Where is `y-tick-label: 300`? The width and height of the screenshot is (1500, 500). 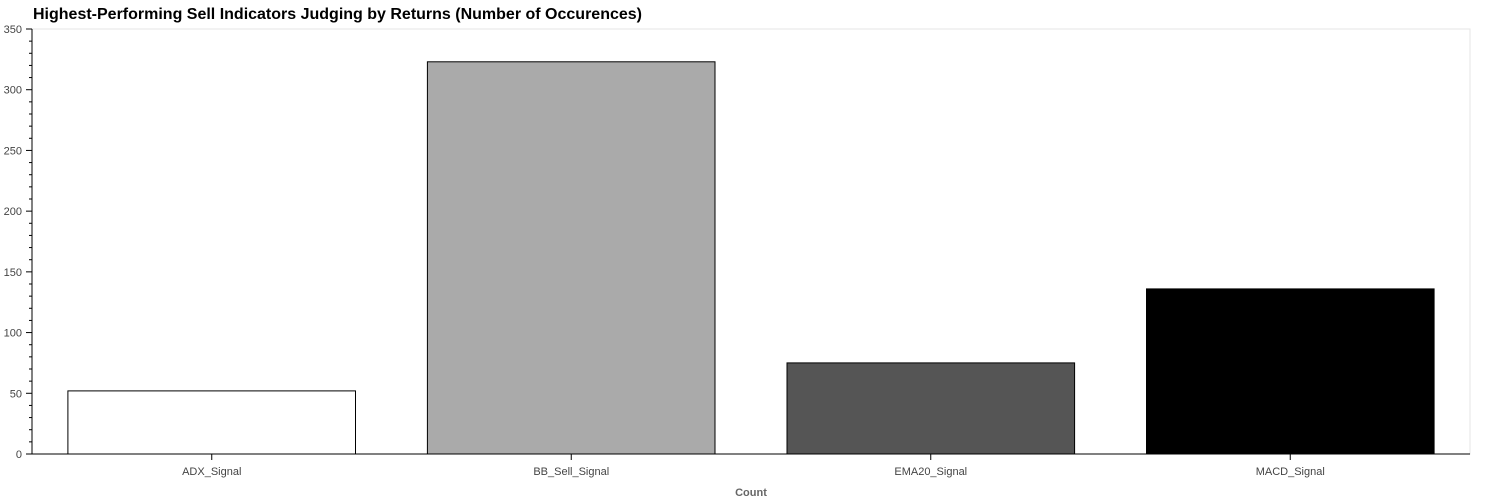
y-tick-label: 300 is located at coordinates (13, 91).